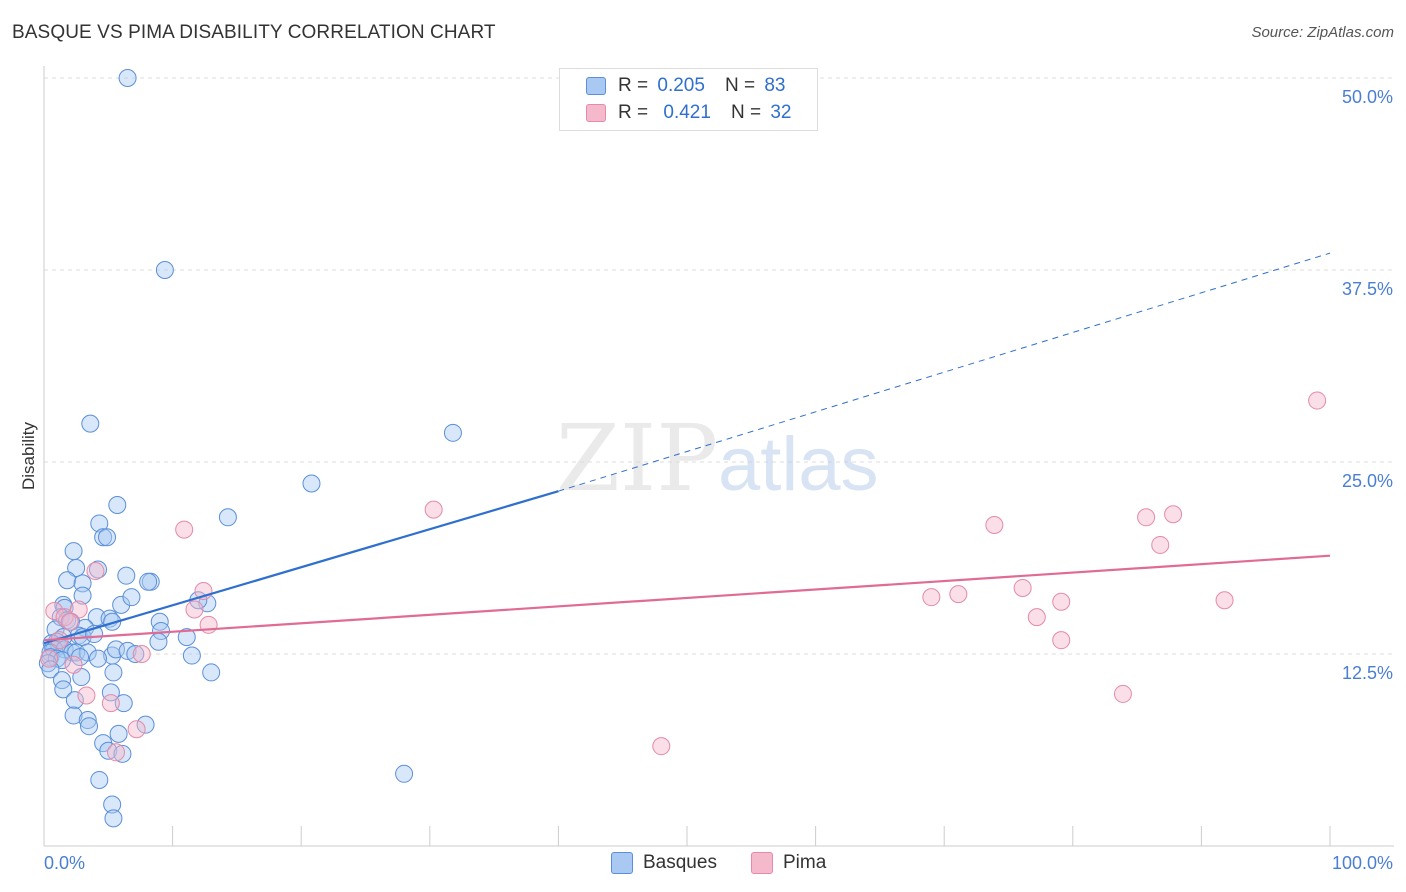 This screenshot has width=1406, height=892. I want to click on y-tick-label-0: 12.5%, so click(1367, 673).